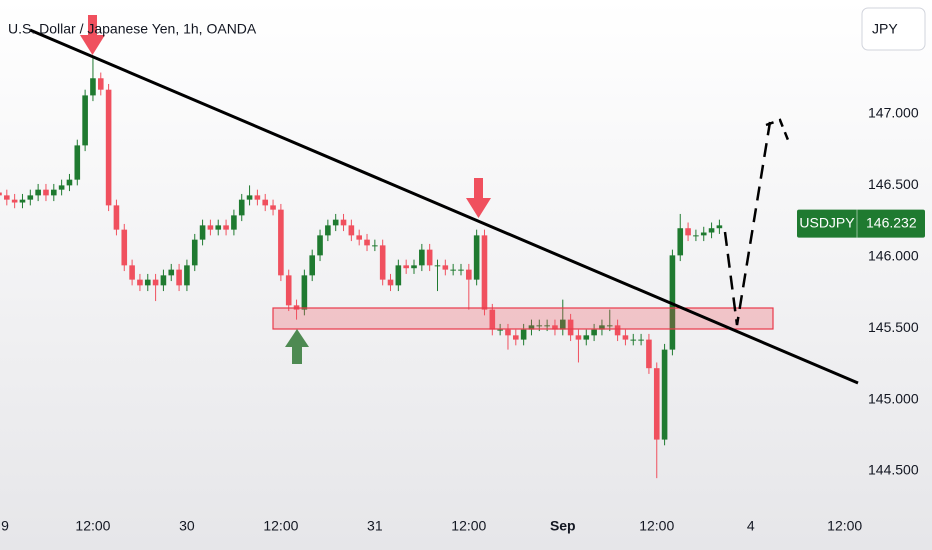 The image size is (932, 550). I want to click on y-tick-label: 145.000, so click(893, 398).